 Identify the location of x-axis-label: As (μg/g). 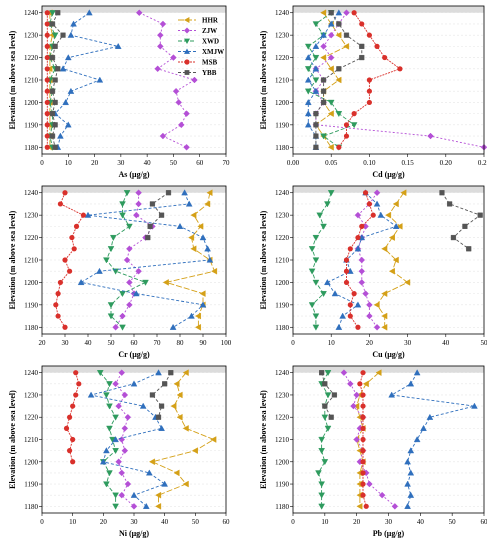
(134, 174).